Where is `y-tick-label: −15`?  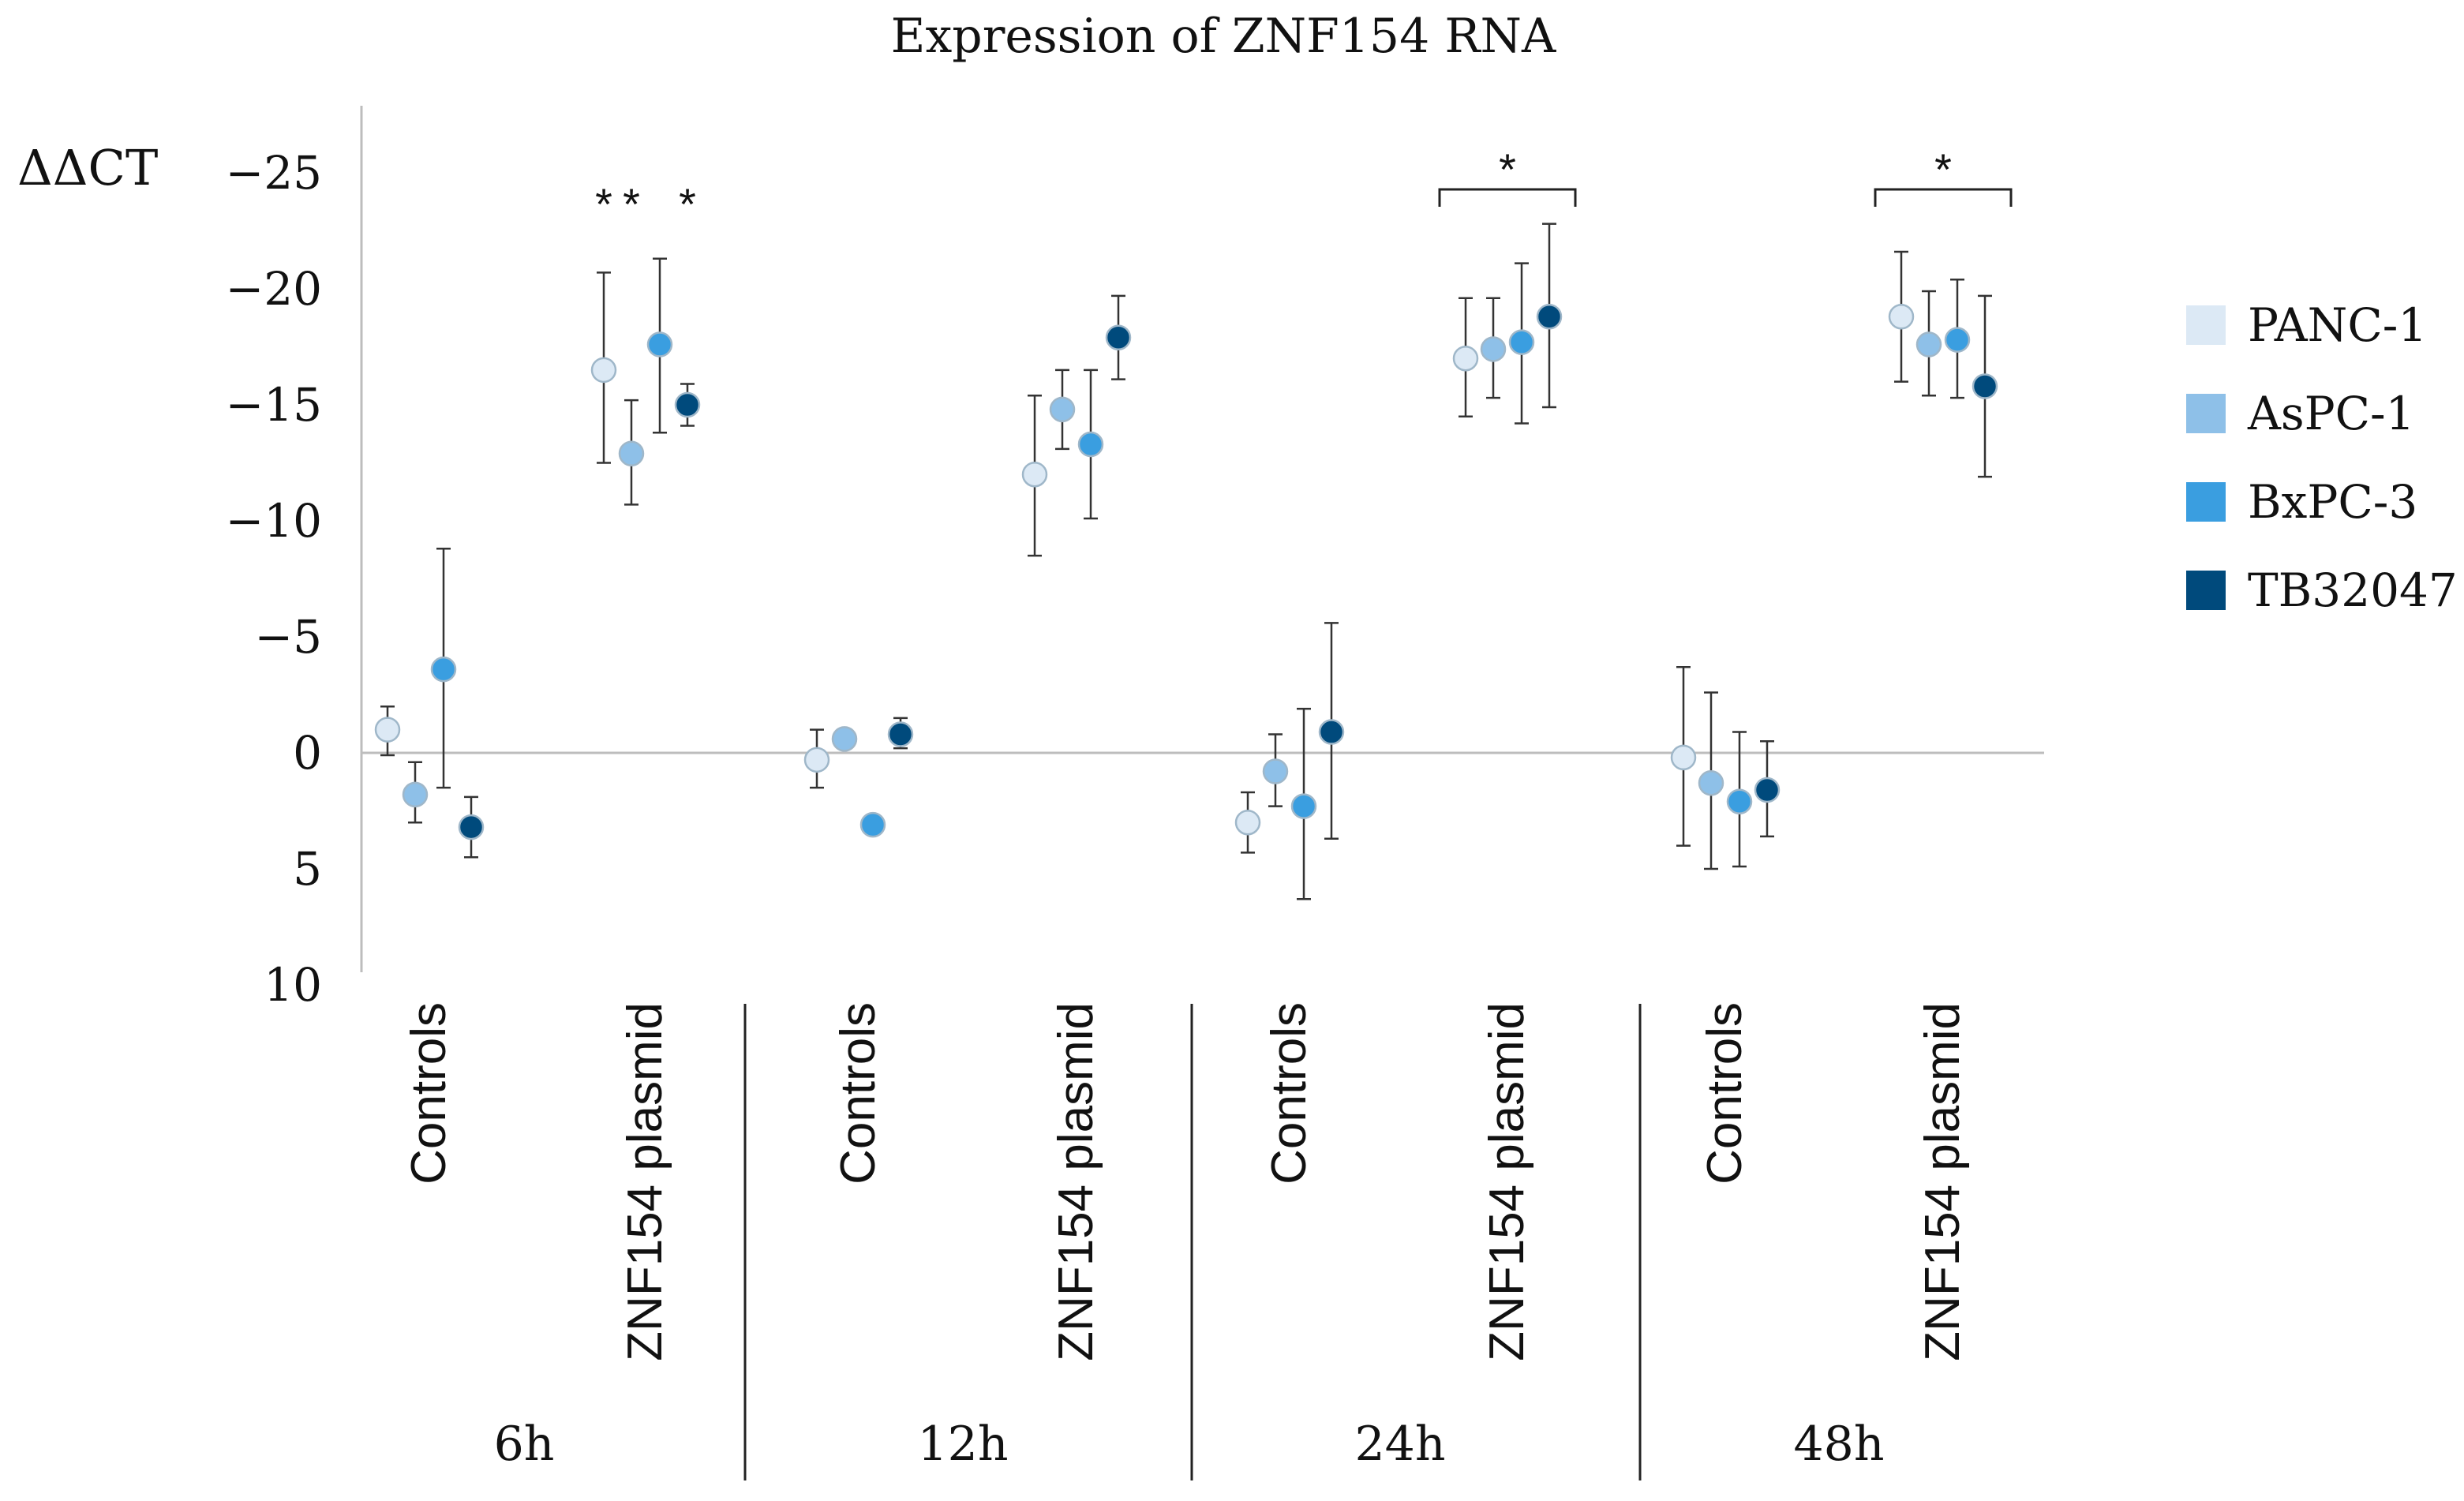 y-tick-label: −15 is located at coordinates (274, 405).